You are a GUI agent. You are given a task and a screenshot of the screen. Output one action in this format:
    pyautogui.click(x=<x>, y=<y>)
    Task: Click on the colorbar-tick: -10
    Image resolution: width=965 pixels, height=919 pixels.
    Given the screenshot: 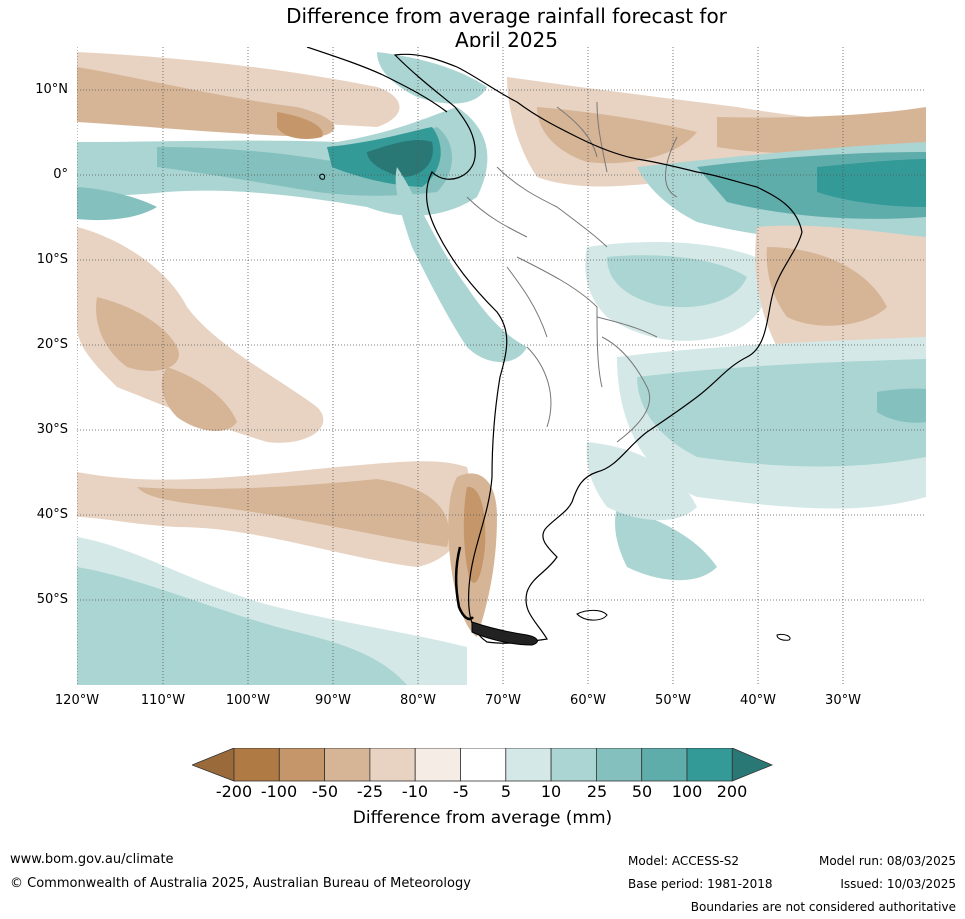 What is the action you would take?
    pyautogui.click(x=415, y=791)
    